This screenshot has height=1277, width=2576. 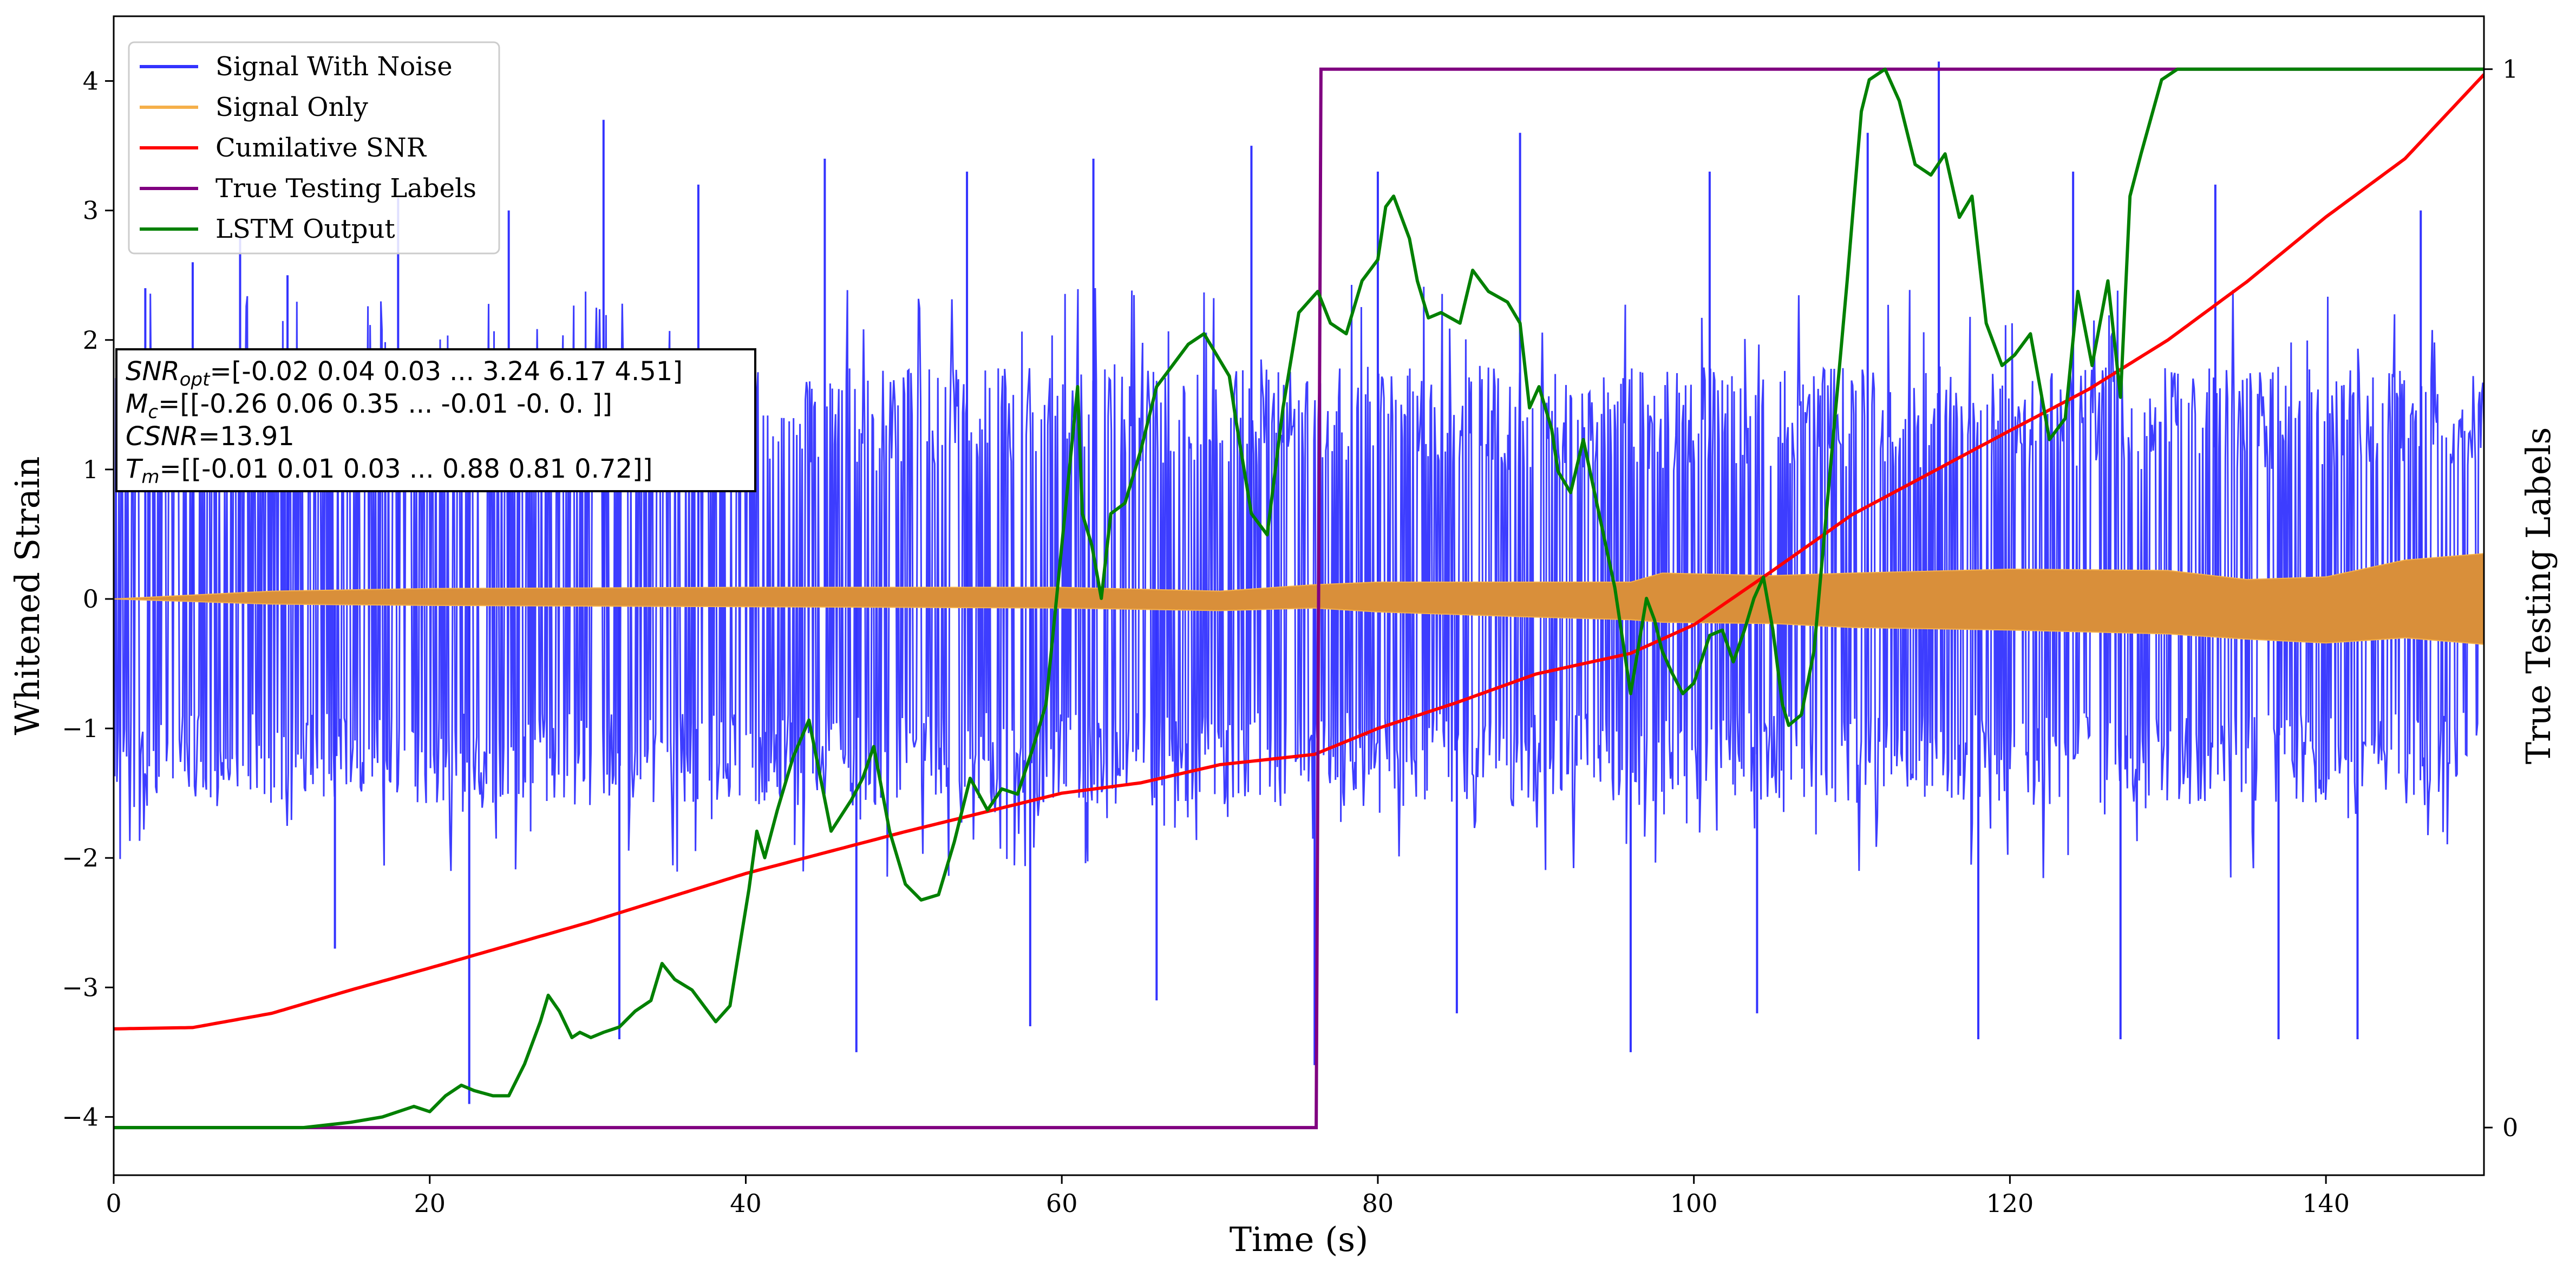 I want to click on legend-label: LSTM Output, so click(x=305, y=229).